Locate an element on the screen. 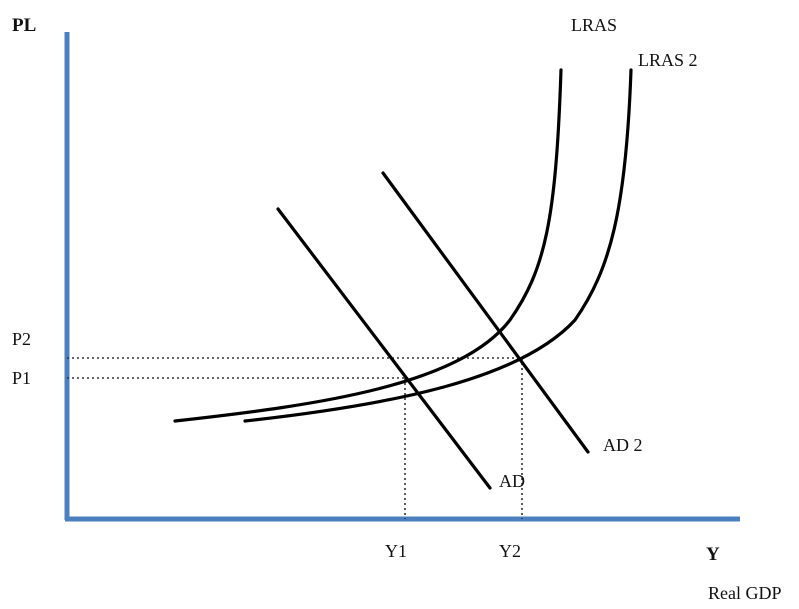  ad-curve is located at coordinates (384, 348).